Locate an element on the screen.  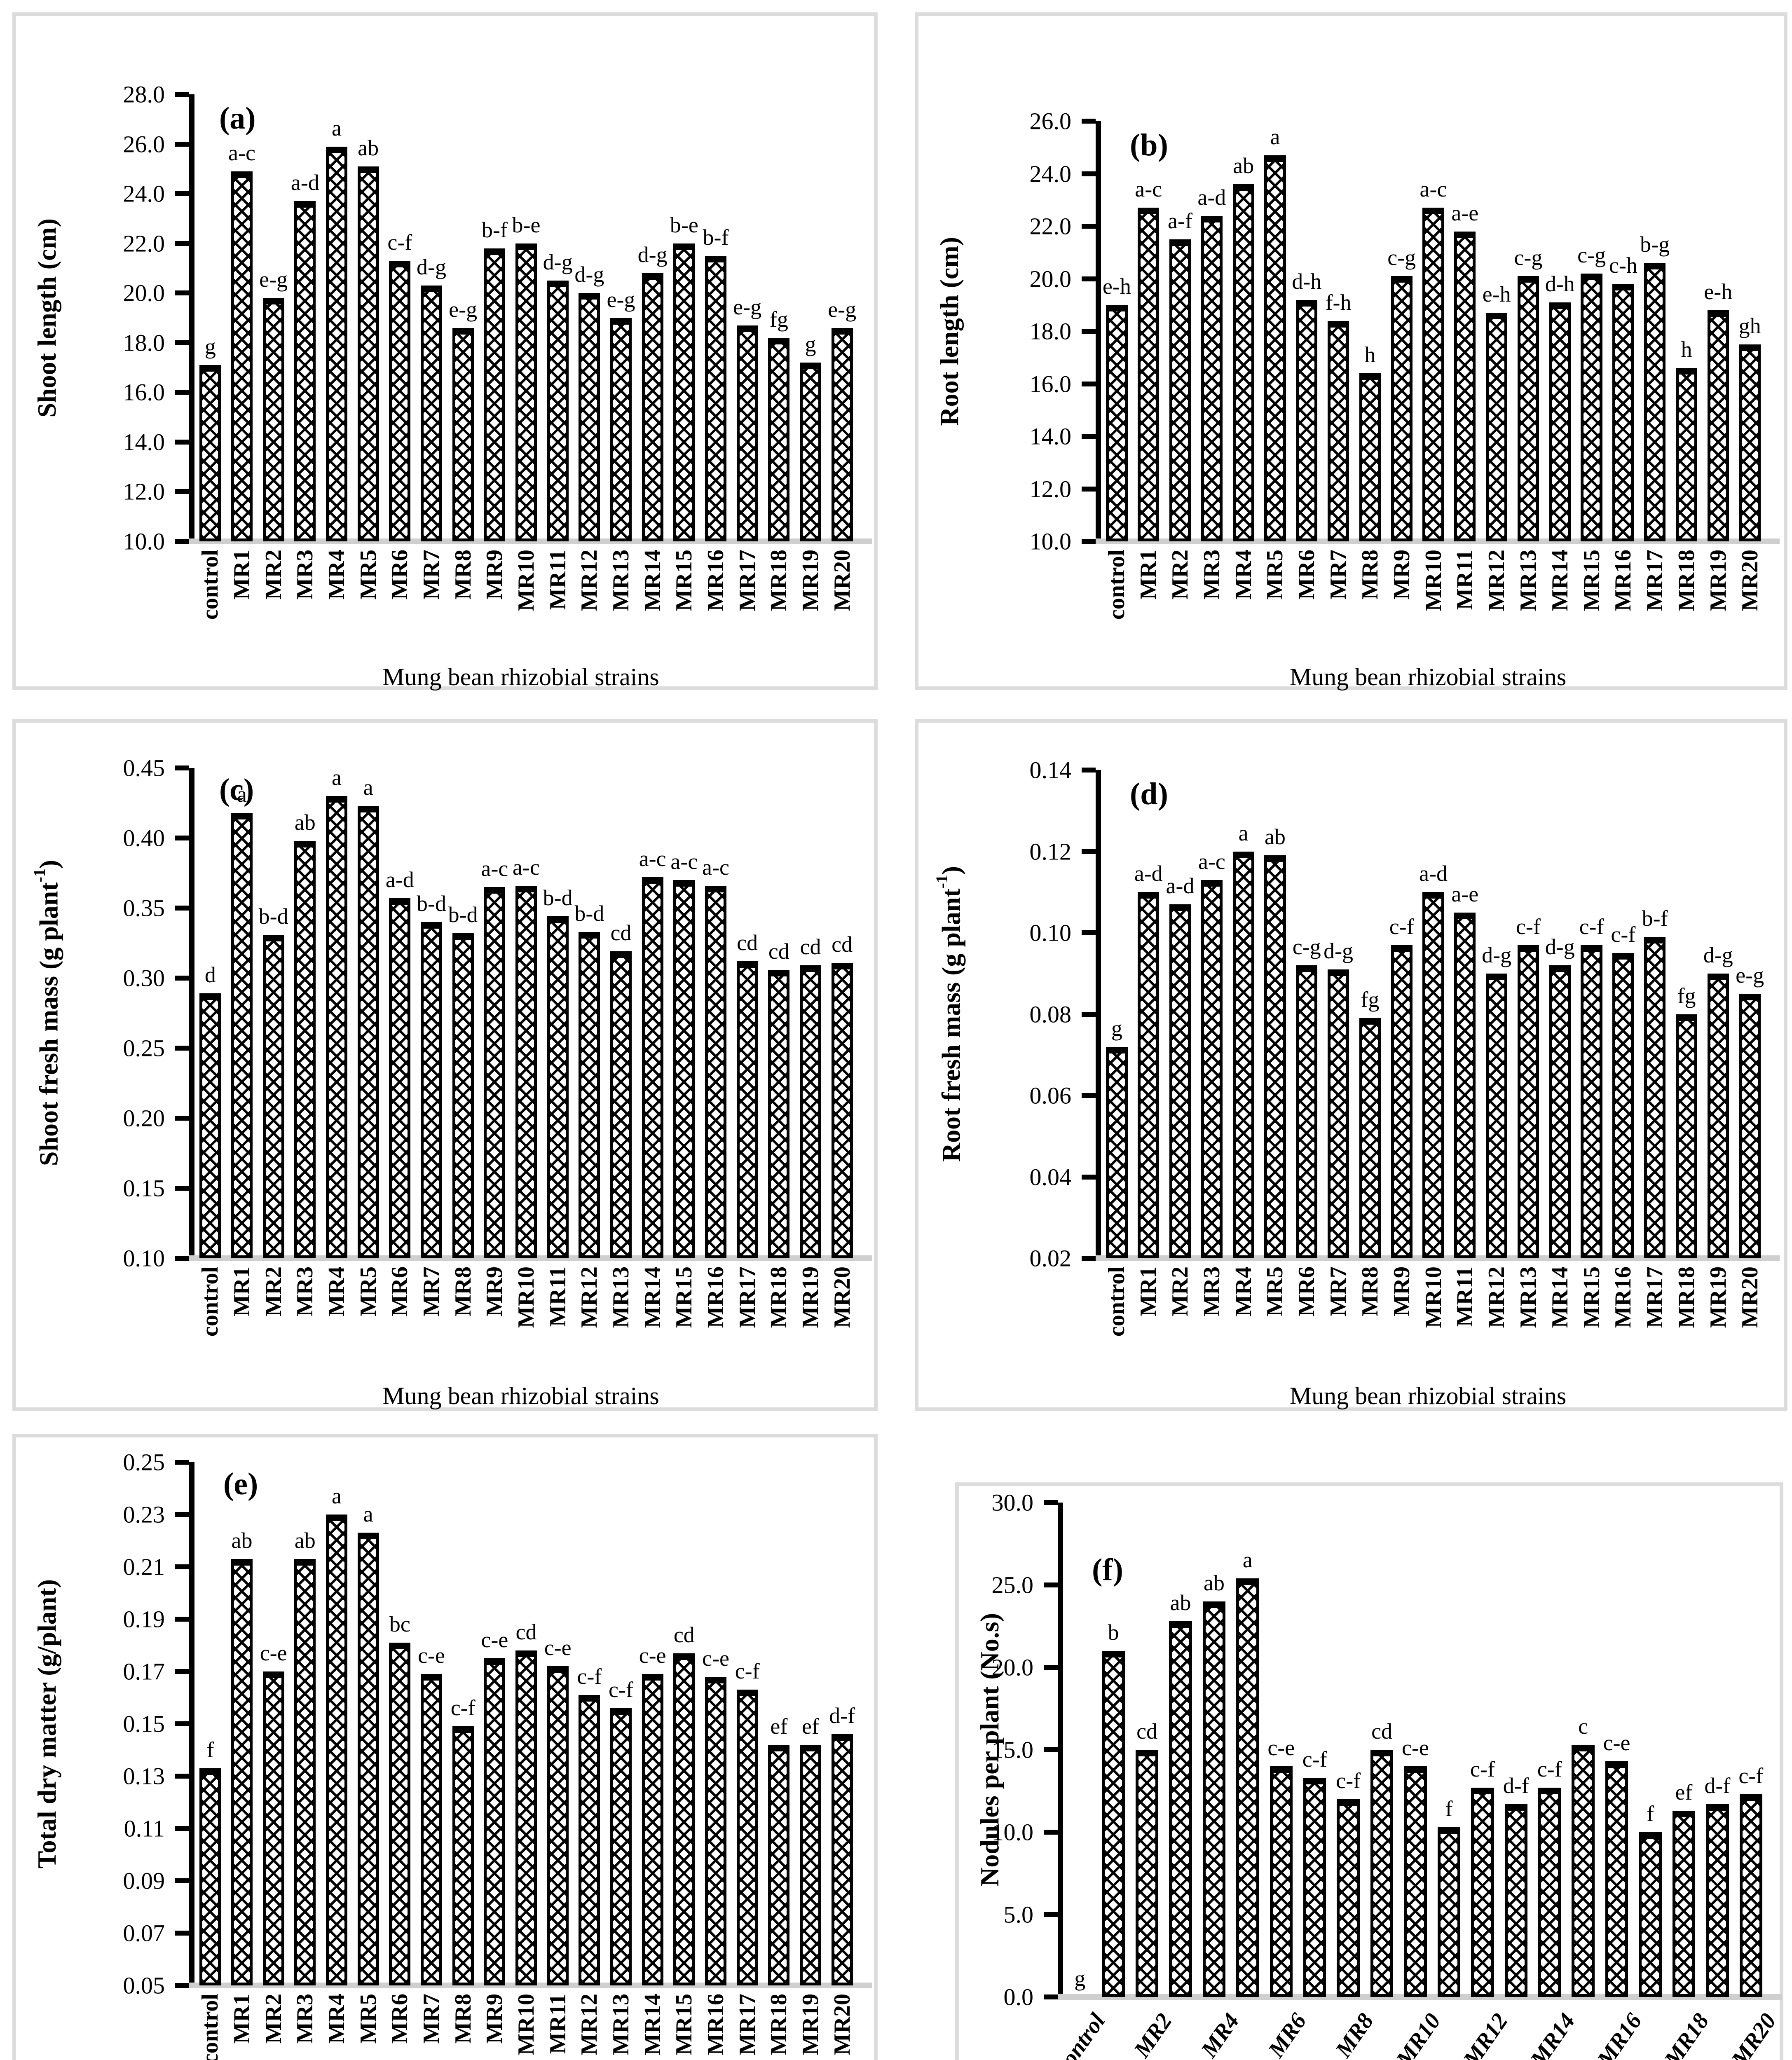
x-tick-label-text: MR16 is located at coordinates (1623, 1297).